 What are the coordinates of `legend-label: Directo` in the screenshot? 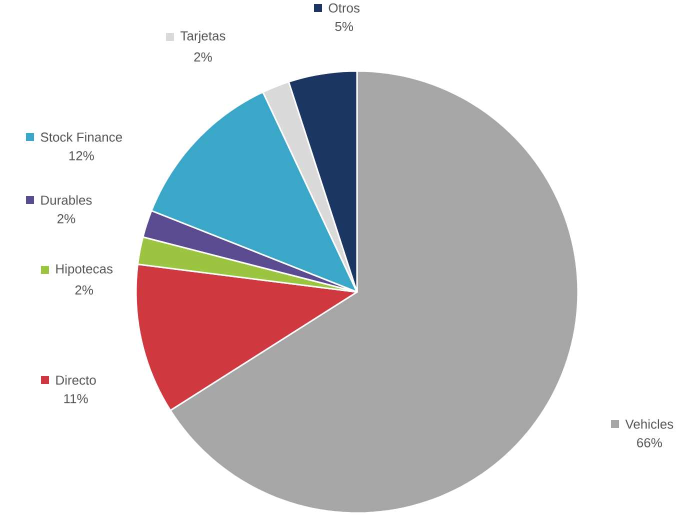 It's located at (76, 380).